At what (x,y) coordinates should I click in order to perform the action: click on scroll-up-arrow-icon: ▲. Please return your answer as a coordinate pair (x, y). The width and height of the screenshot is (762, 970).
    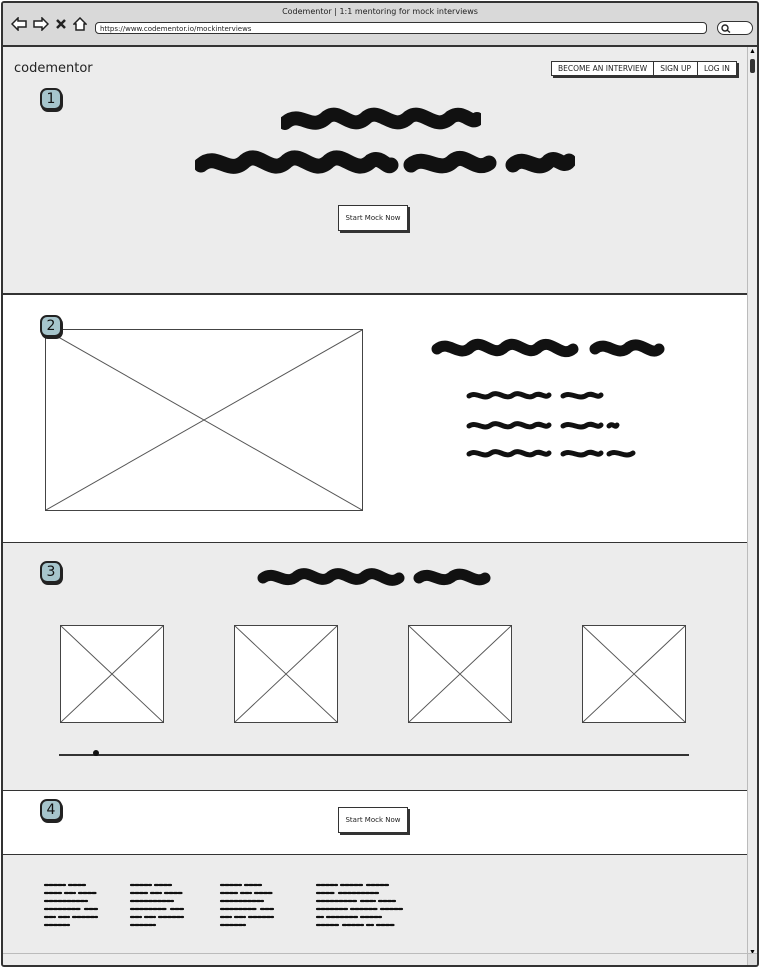
    Looking at the image, I should click on (752, 51).